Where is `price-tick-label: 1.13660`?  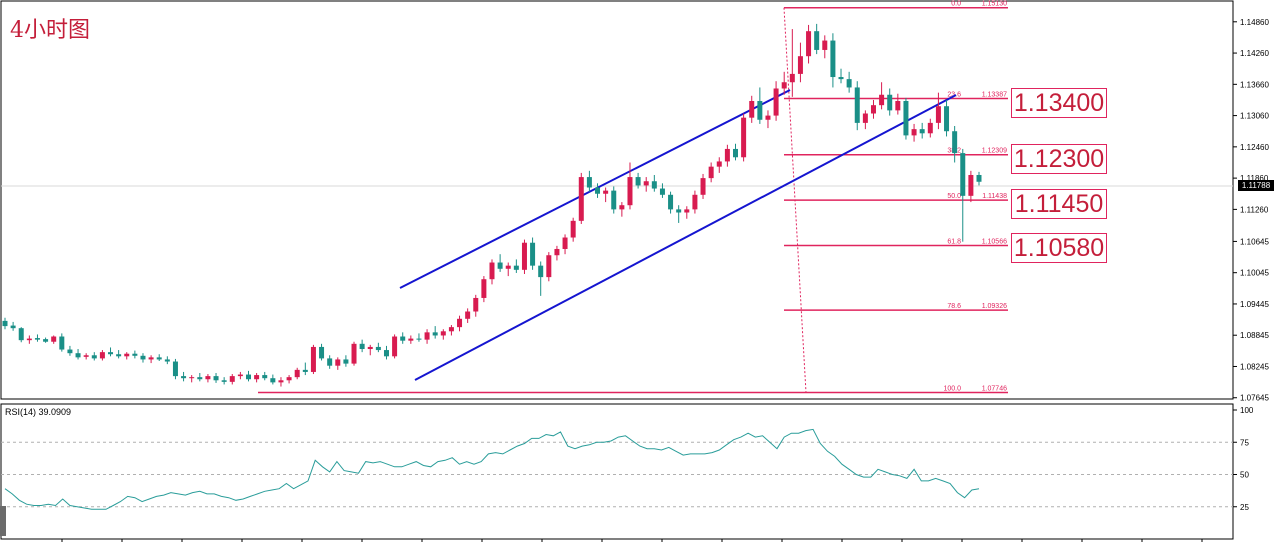
price-tick-label: 1.13660 is located at coordinates (1254, 84).